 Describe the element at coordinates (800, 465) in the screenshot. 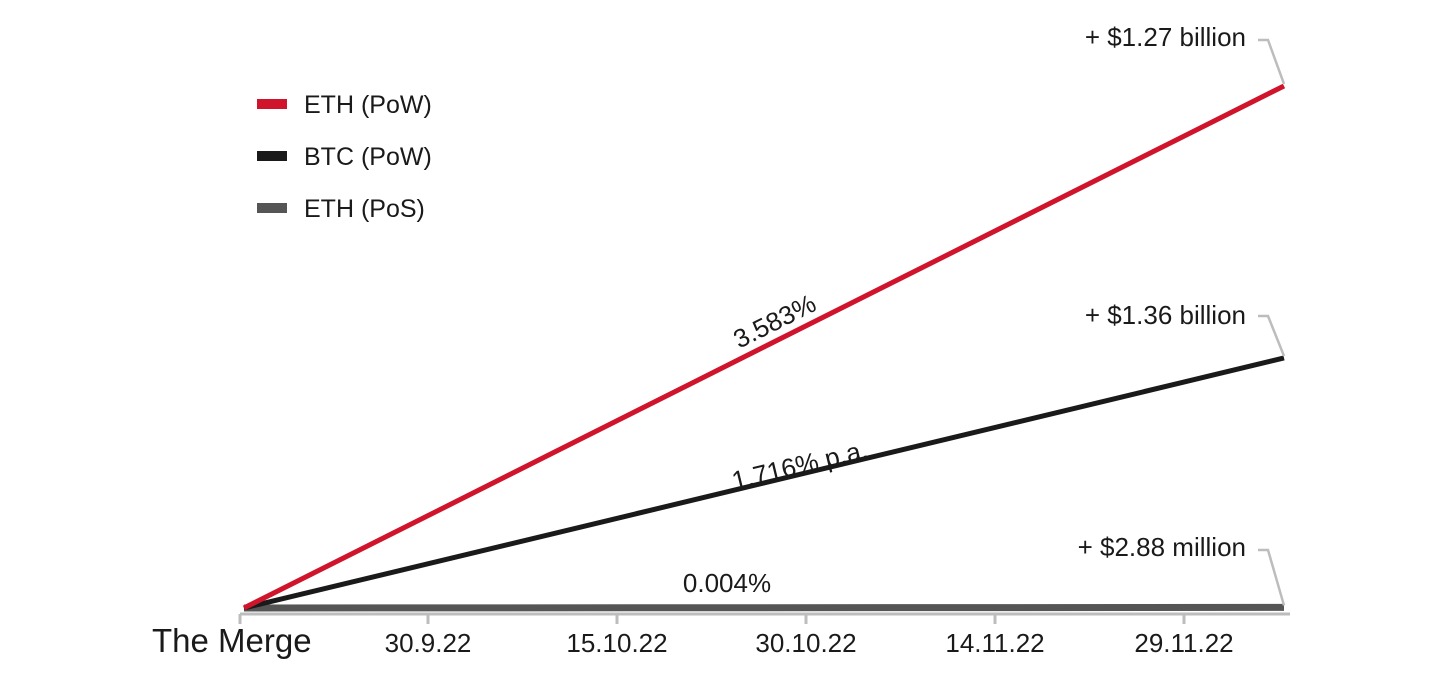

I see `rate-label: 1.716% p.a.` at that location.